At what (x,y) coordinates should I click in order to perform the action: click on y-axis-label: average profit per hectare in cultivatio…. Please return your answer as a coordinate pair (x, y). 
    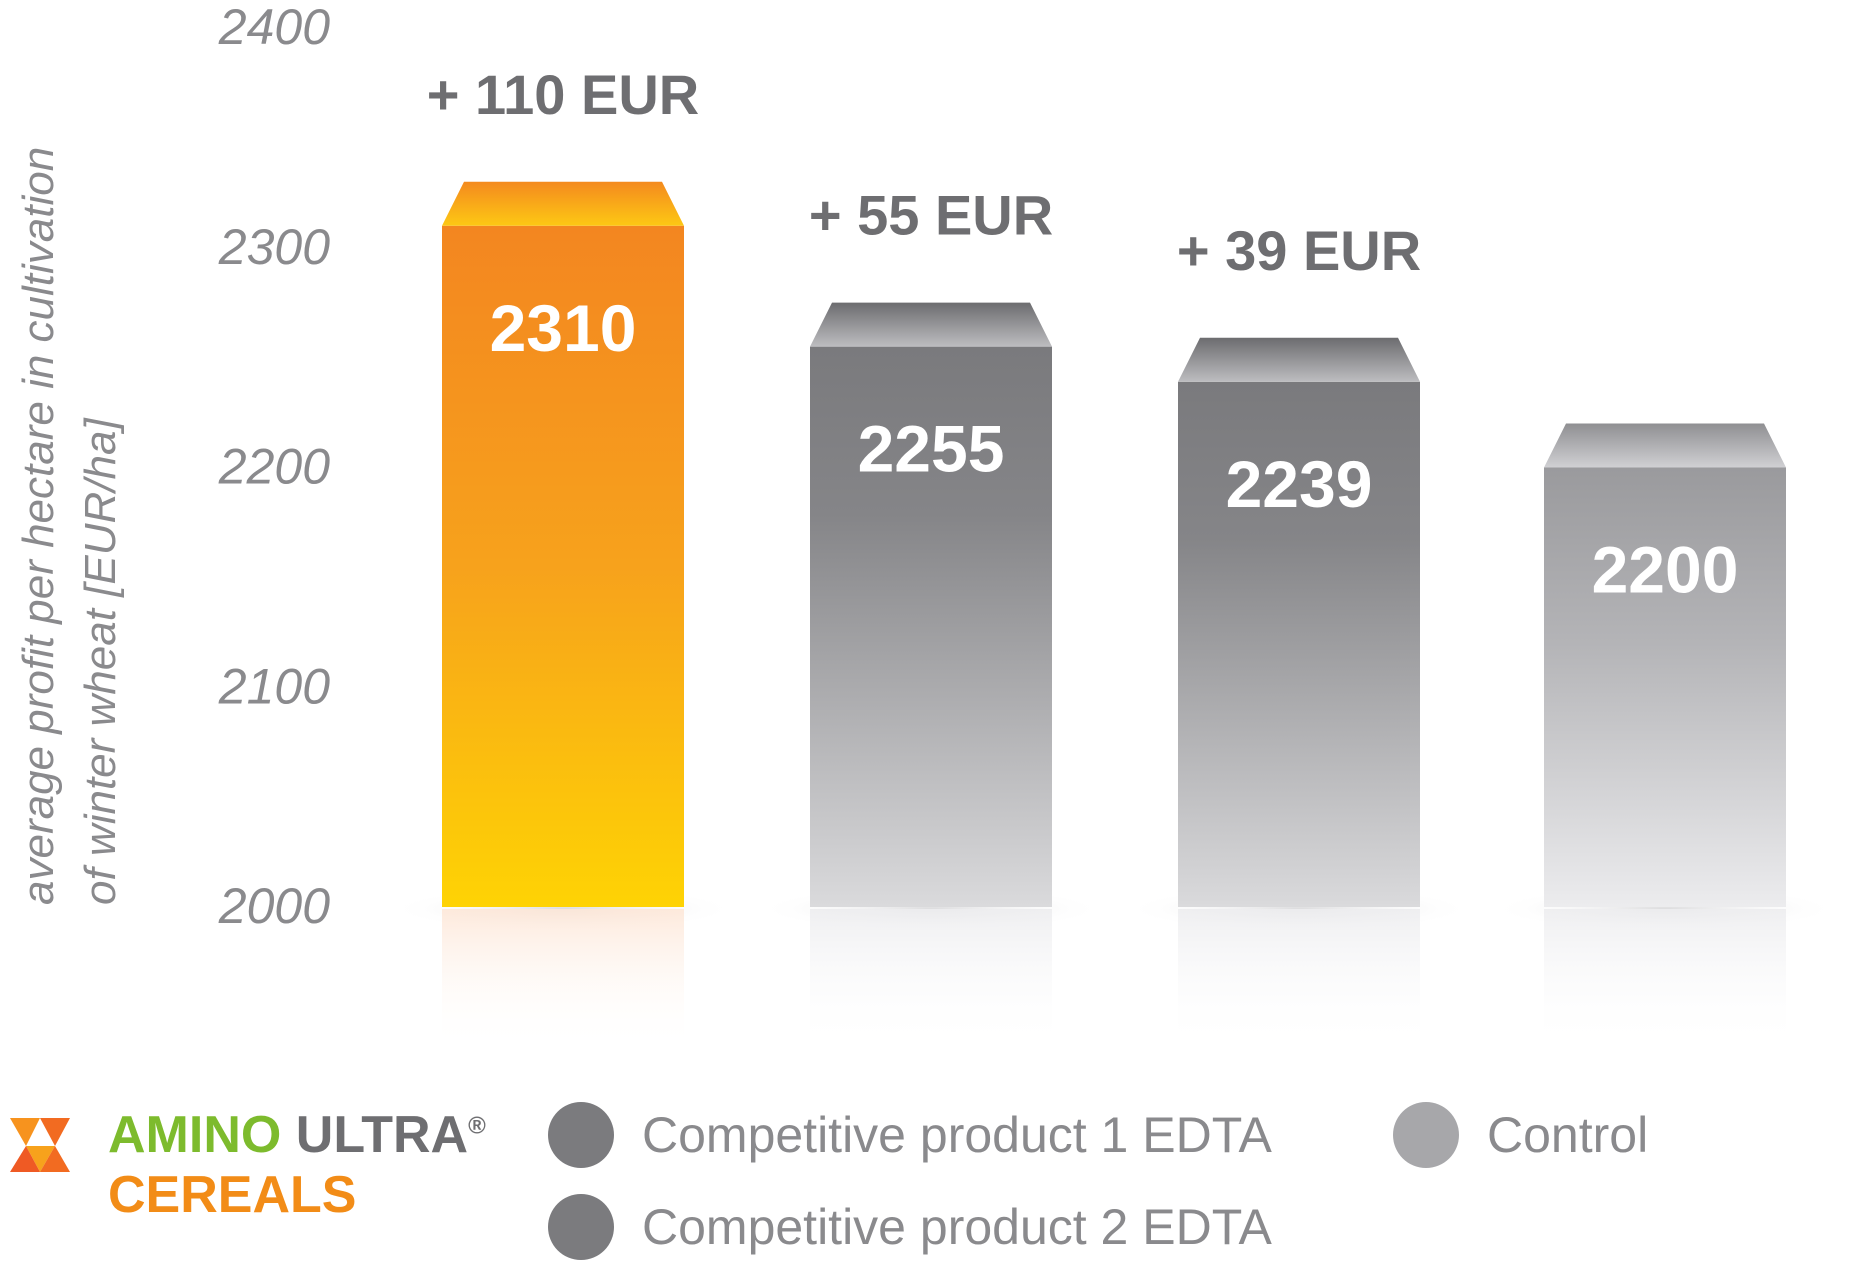
    Looking at the image, I should click on (73, 452).